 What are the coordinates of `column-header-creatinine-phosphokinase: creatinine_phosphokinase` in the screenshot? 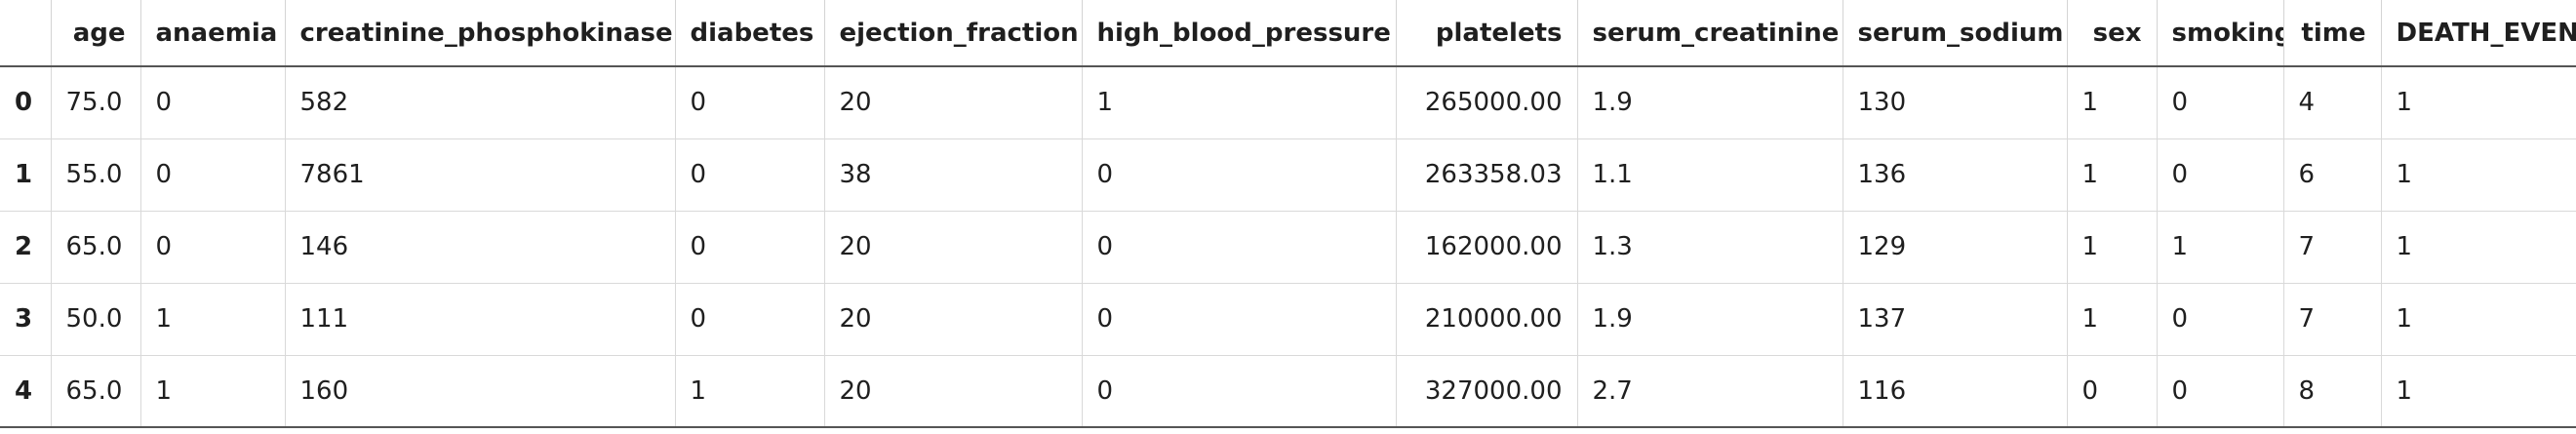 It's located at (480, 33).